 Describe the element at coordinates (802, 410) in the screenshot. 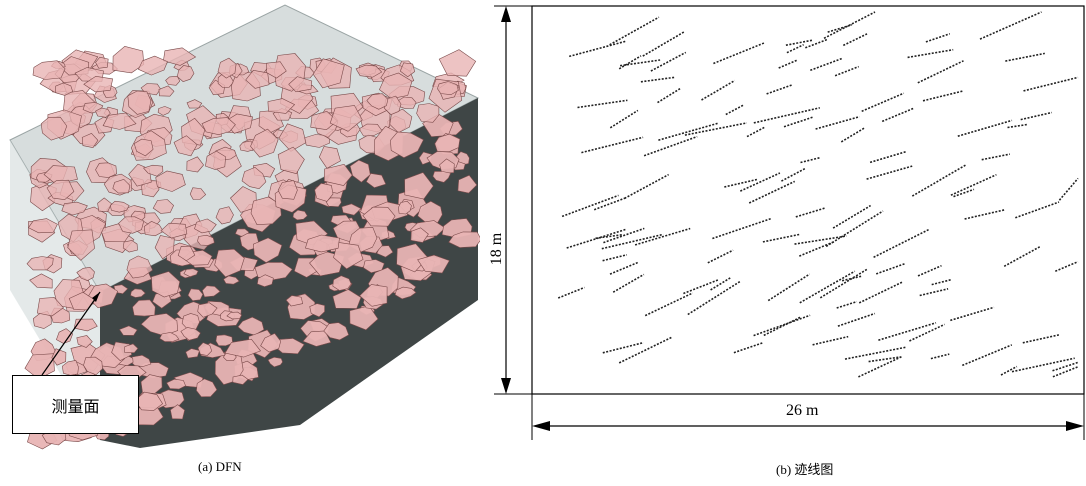

I see `width-label: 26 m` at that location.